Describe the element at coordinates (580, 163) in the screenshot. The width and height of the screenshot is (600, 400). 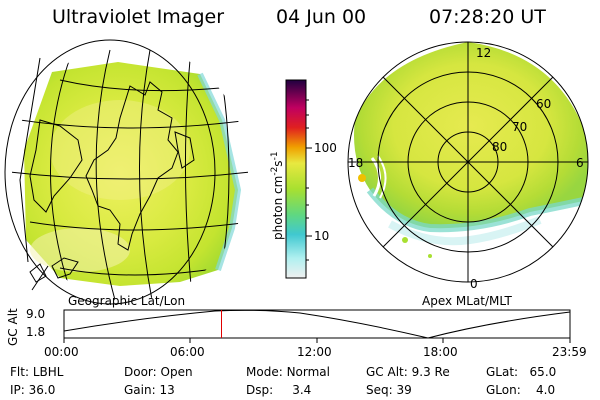
I see `mlt-label-6: 6` at that location.